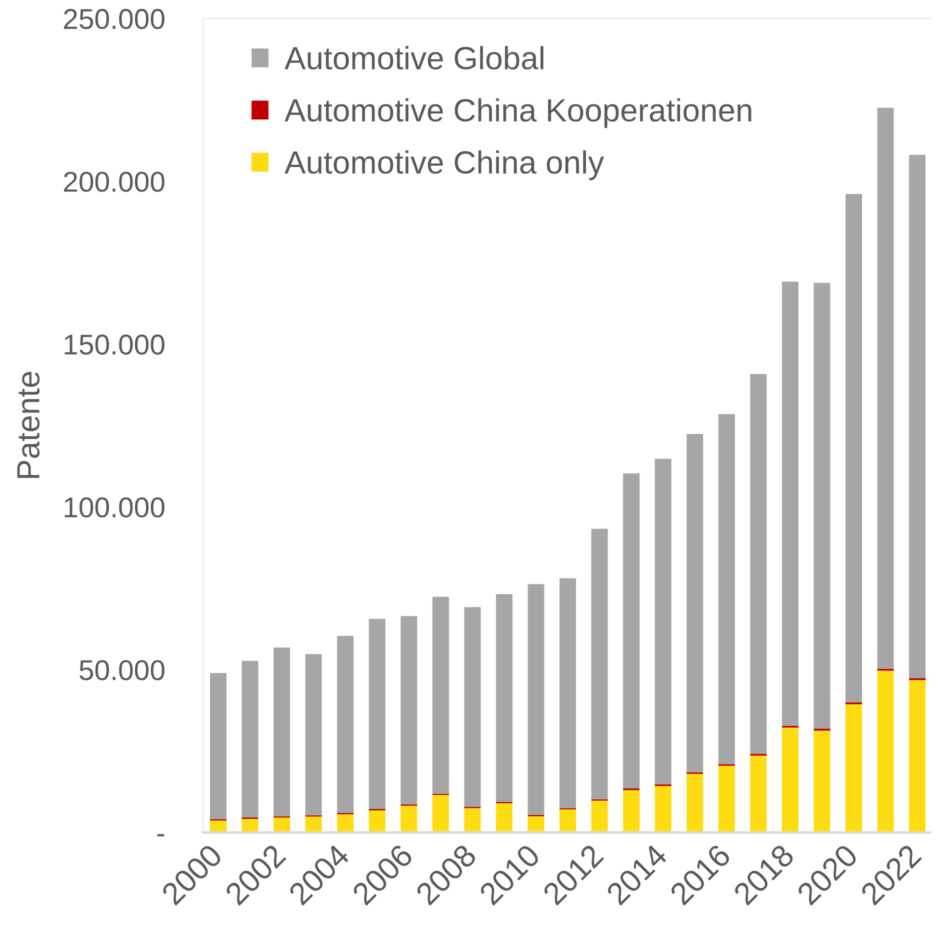 Image resolution: width=946 pixels, height=925 pixels. What do you see at coordinates (444, 165) in the screenshot?
I see `legend-label: Automotive China only` at bounding box center [444, 165].